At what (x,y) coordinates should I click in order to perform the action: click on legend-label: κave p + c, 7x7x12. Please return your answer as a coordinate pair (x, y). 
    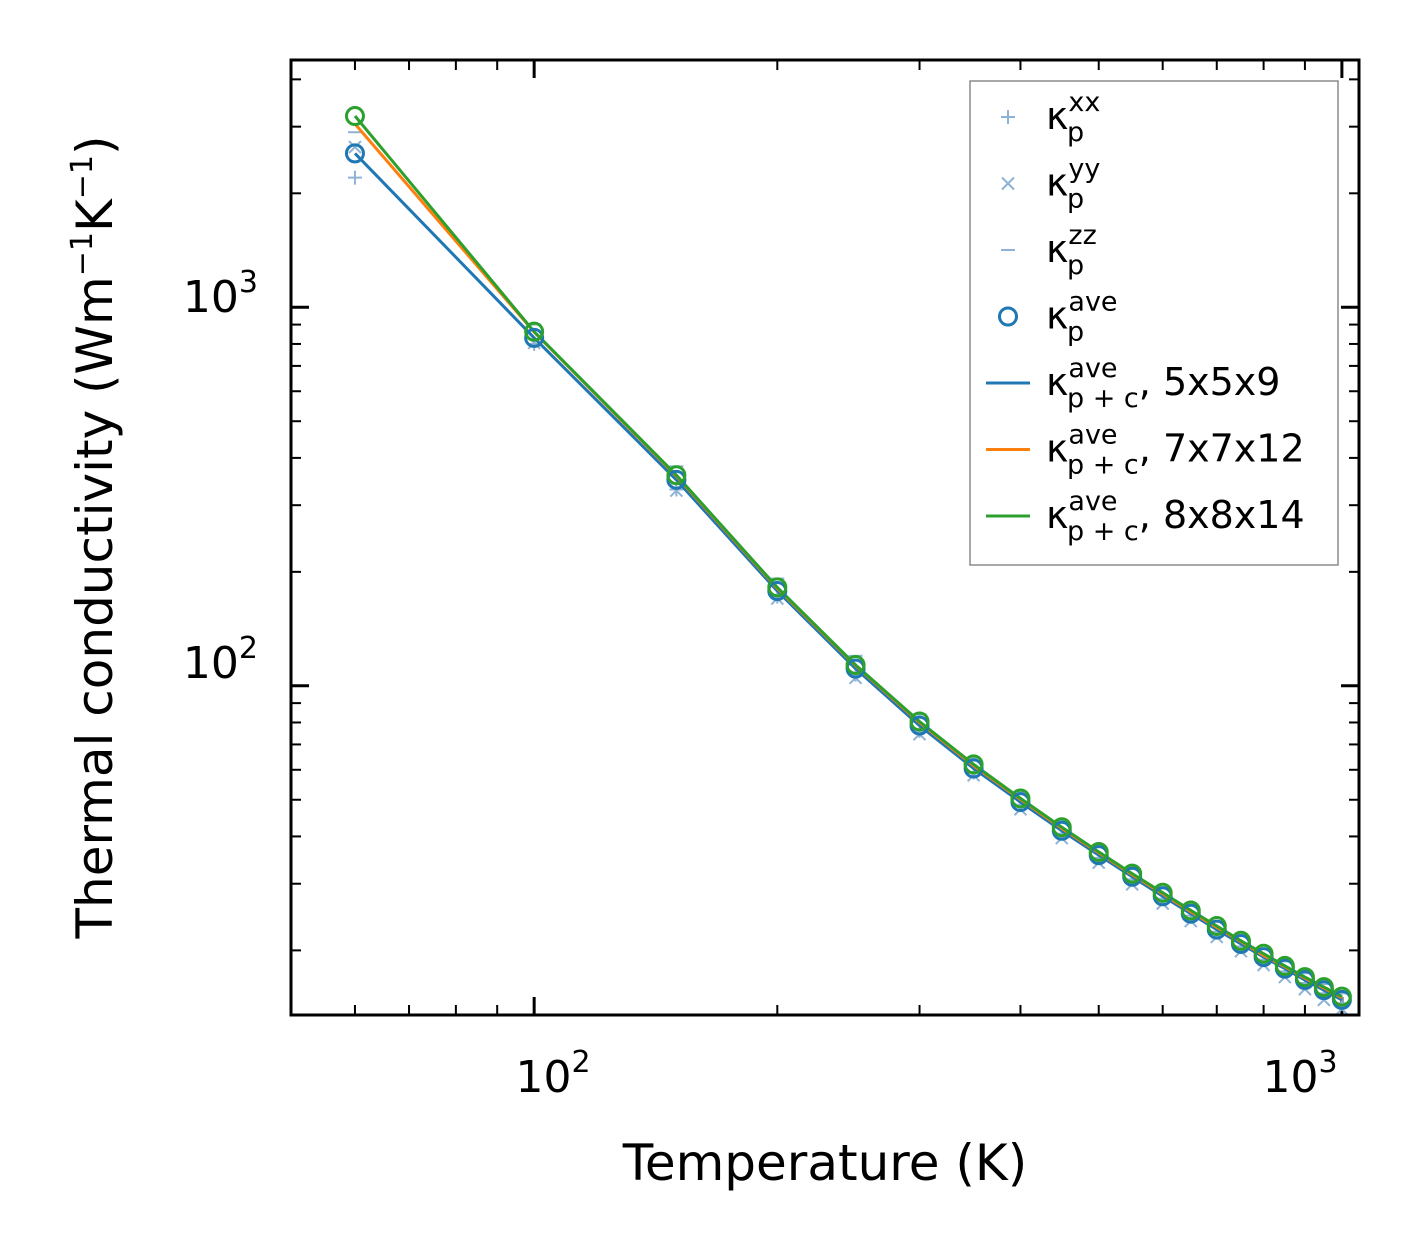
    Looking at the image, I should click on (1175, 450).